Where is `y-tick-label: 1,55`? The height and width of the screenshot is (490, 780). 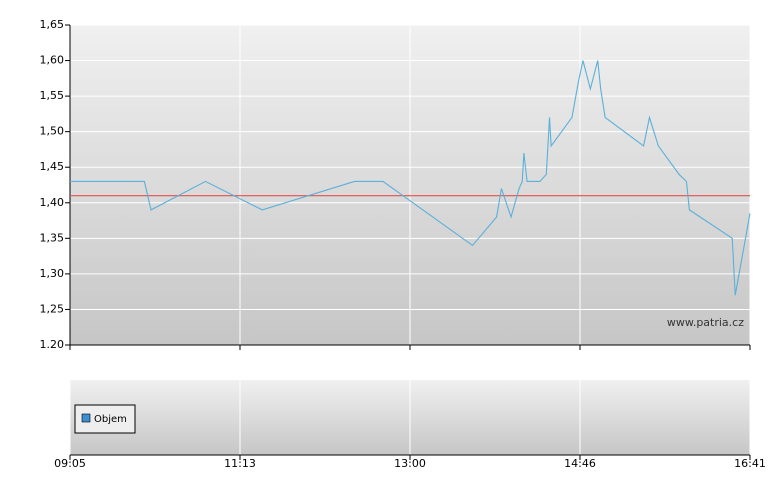
y-tick-label: 1,55 is located at coordinates (52, 95).